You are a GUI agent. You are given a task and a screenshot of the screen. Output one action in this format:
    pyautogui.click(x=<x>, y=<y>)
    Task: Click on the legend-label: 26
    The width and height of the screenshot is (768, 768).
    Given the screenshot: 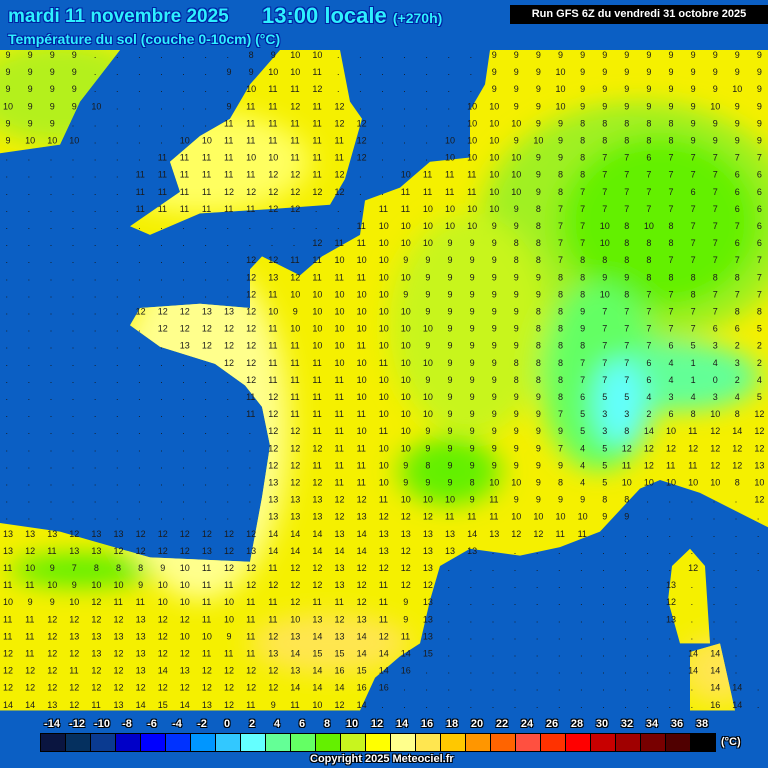 What is the action you would take?
    pyautogui.click(x=552, y=724)
    